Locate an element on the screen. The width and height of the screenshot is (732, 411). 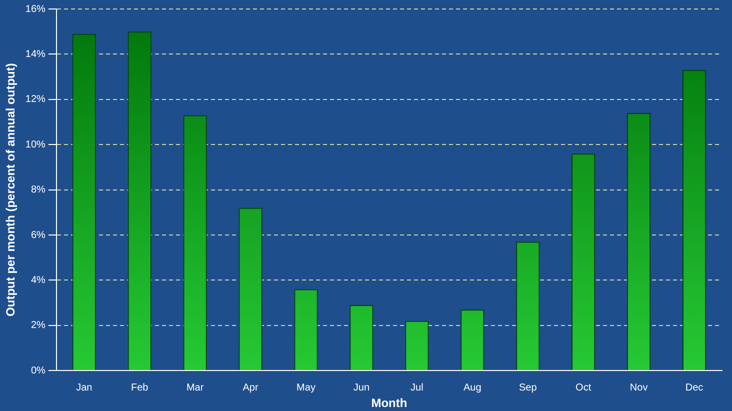
x-tick-label: Nov is located at coordinates (639, 388).